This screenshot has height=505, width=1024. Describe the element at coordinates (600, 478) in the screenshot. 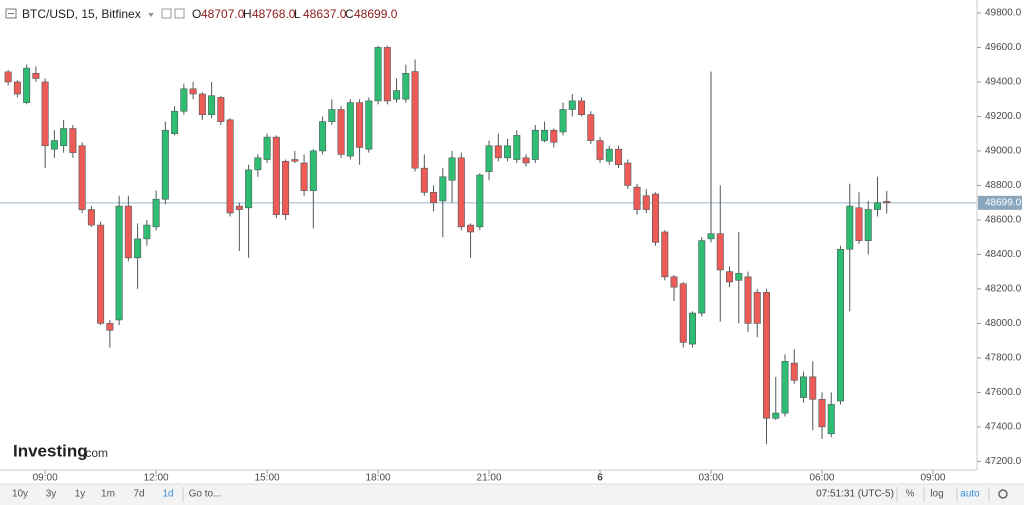

I see `x-tick-label: 6` at that location.